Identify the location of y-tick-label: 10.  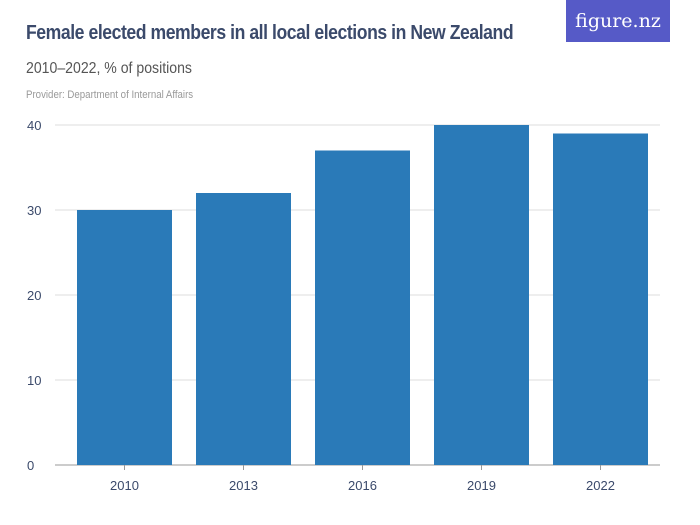
(34, 380).